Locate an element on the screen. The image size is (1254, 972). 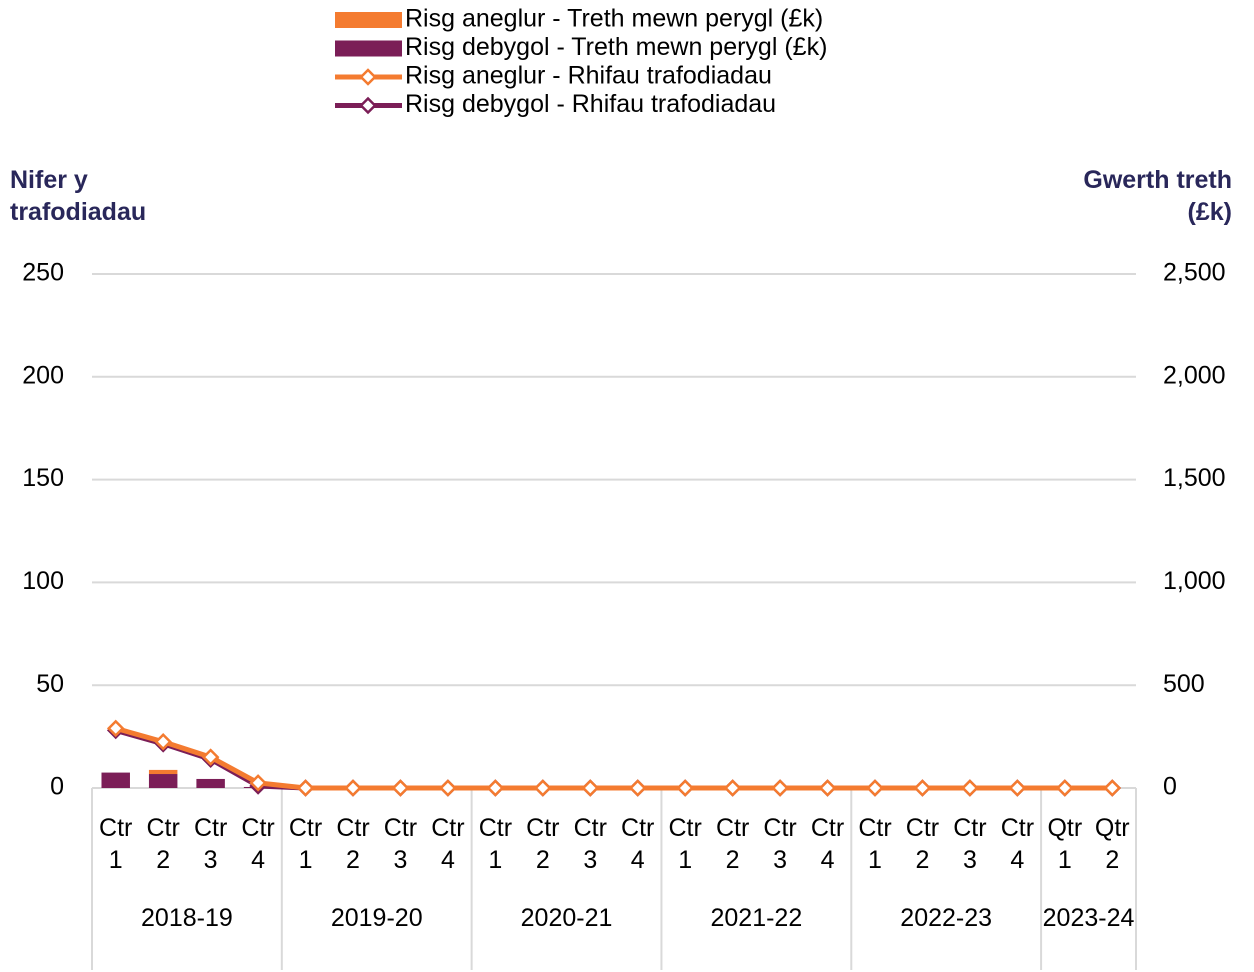
y-tick-label: 200 is located at coordinates (43, 375).